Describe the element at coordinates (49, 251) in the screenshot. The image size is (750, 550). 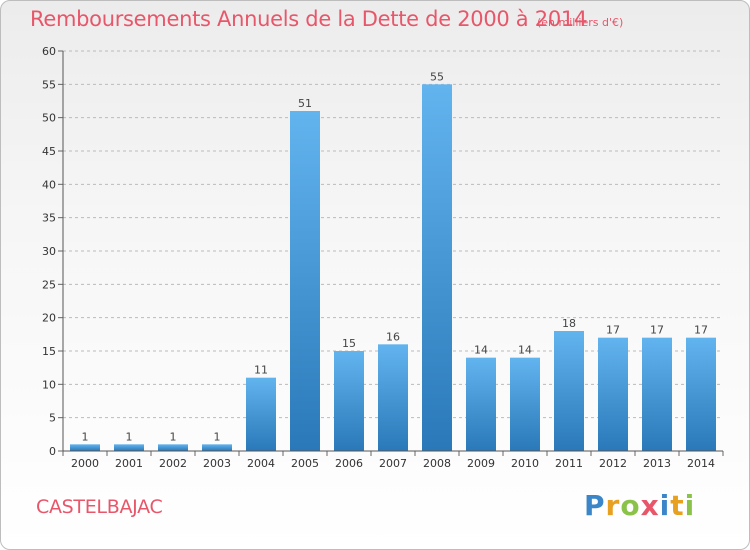
I see `y-tick-label: 30` at that location.